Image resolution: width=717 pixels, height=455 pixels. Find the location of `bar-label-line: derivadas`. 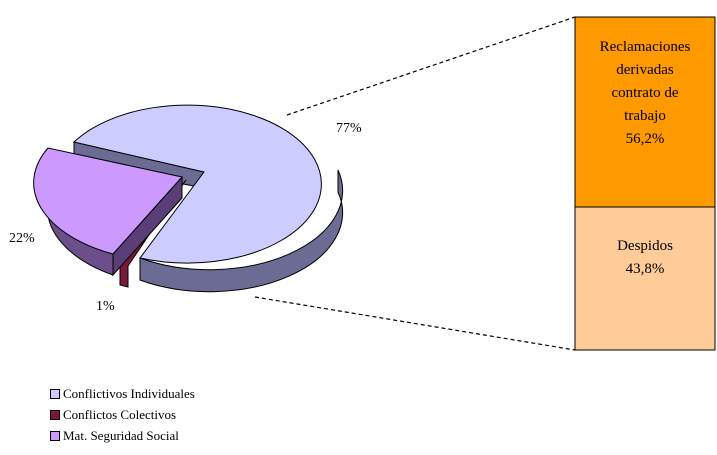

bar-label-line: derivadas is located at coordinates (645, 70).